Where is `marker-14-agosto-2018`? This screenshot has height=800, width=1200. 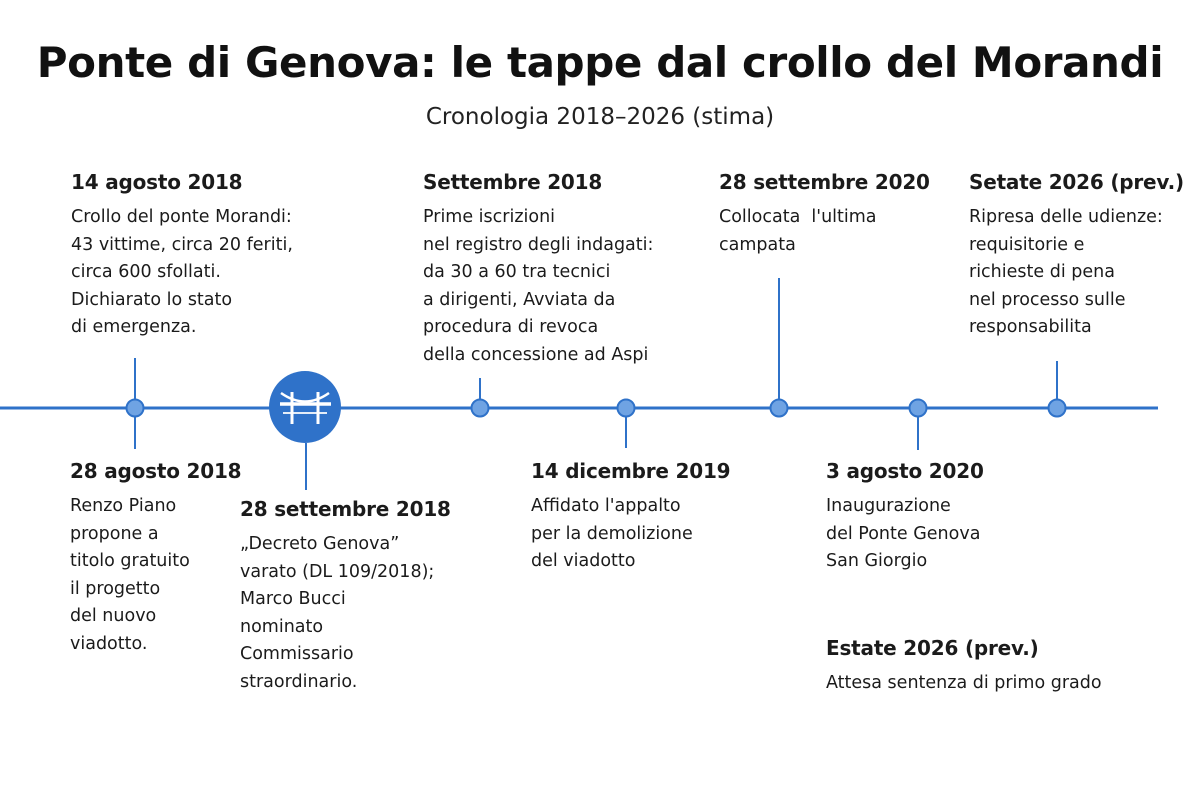
marker-14-agosto-2018 is located at coordinates (135, 408).